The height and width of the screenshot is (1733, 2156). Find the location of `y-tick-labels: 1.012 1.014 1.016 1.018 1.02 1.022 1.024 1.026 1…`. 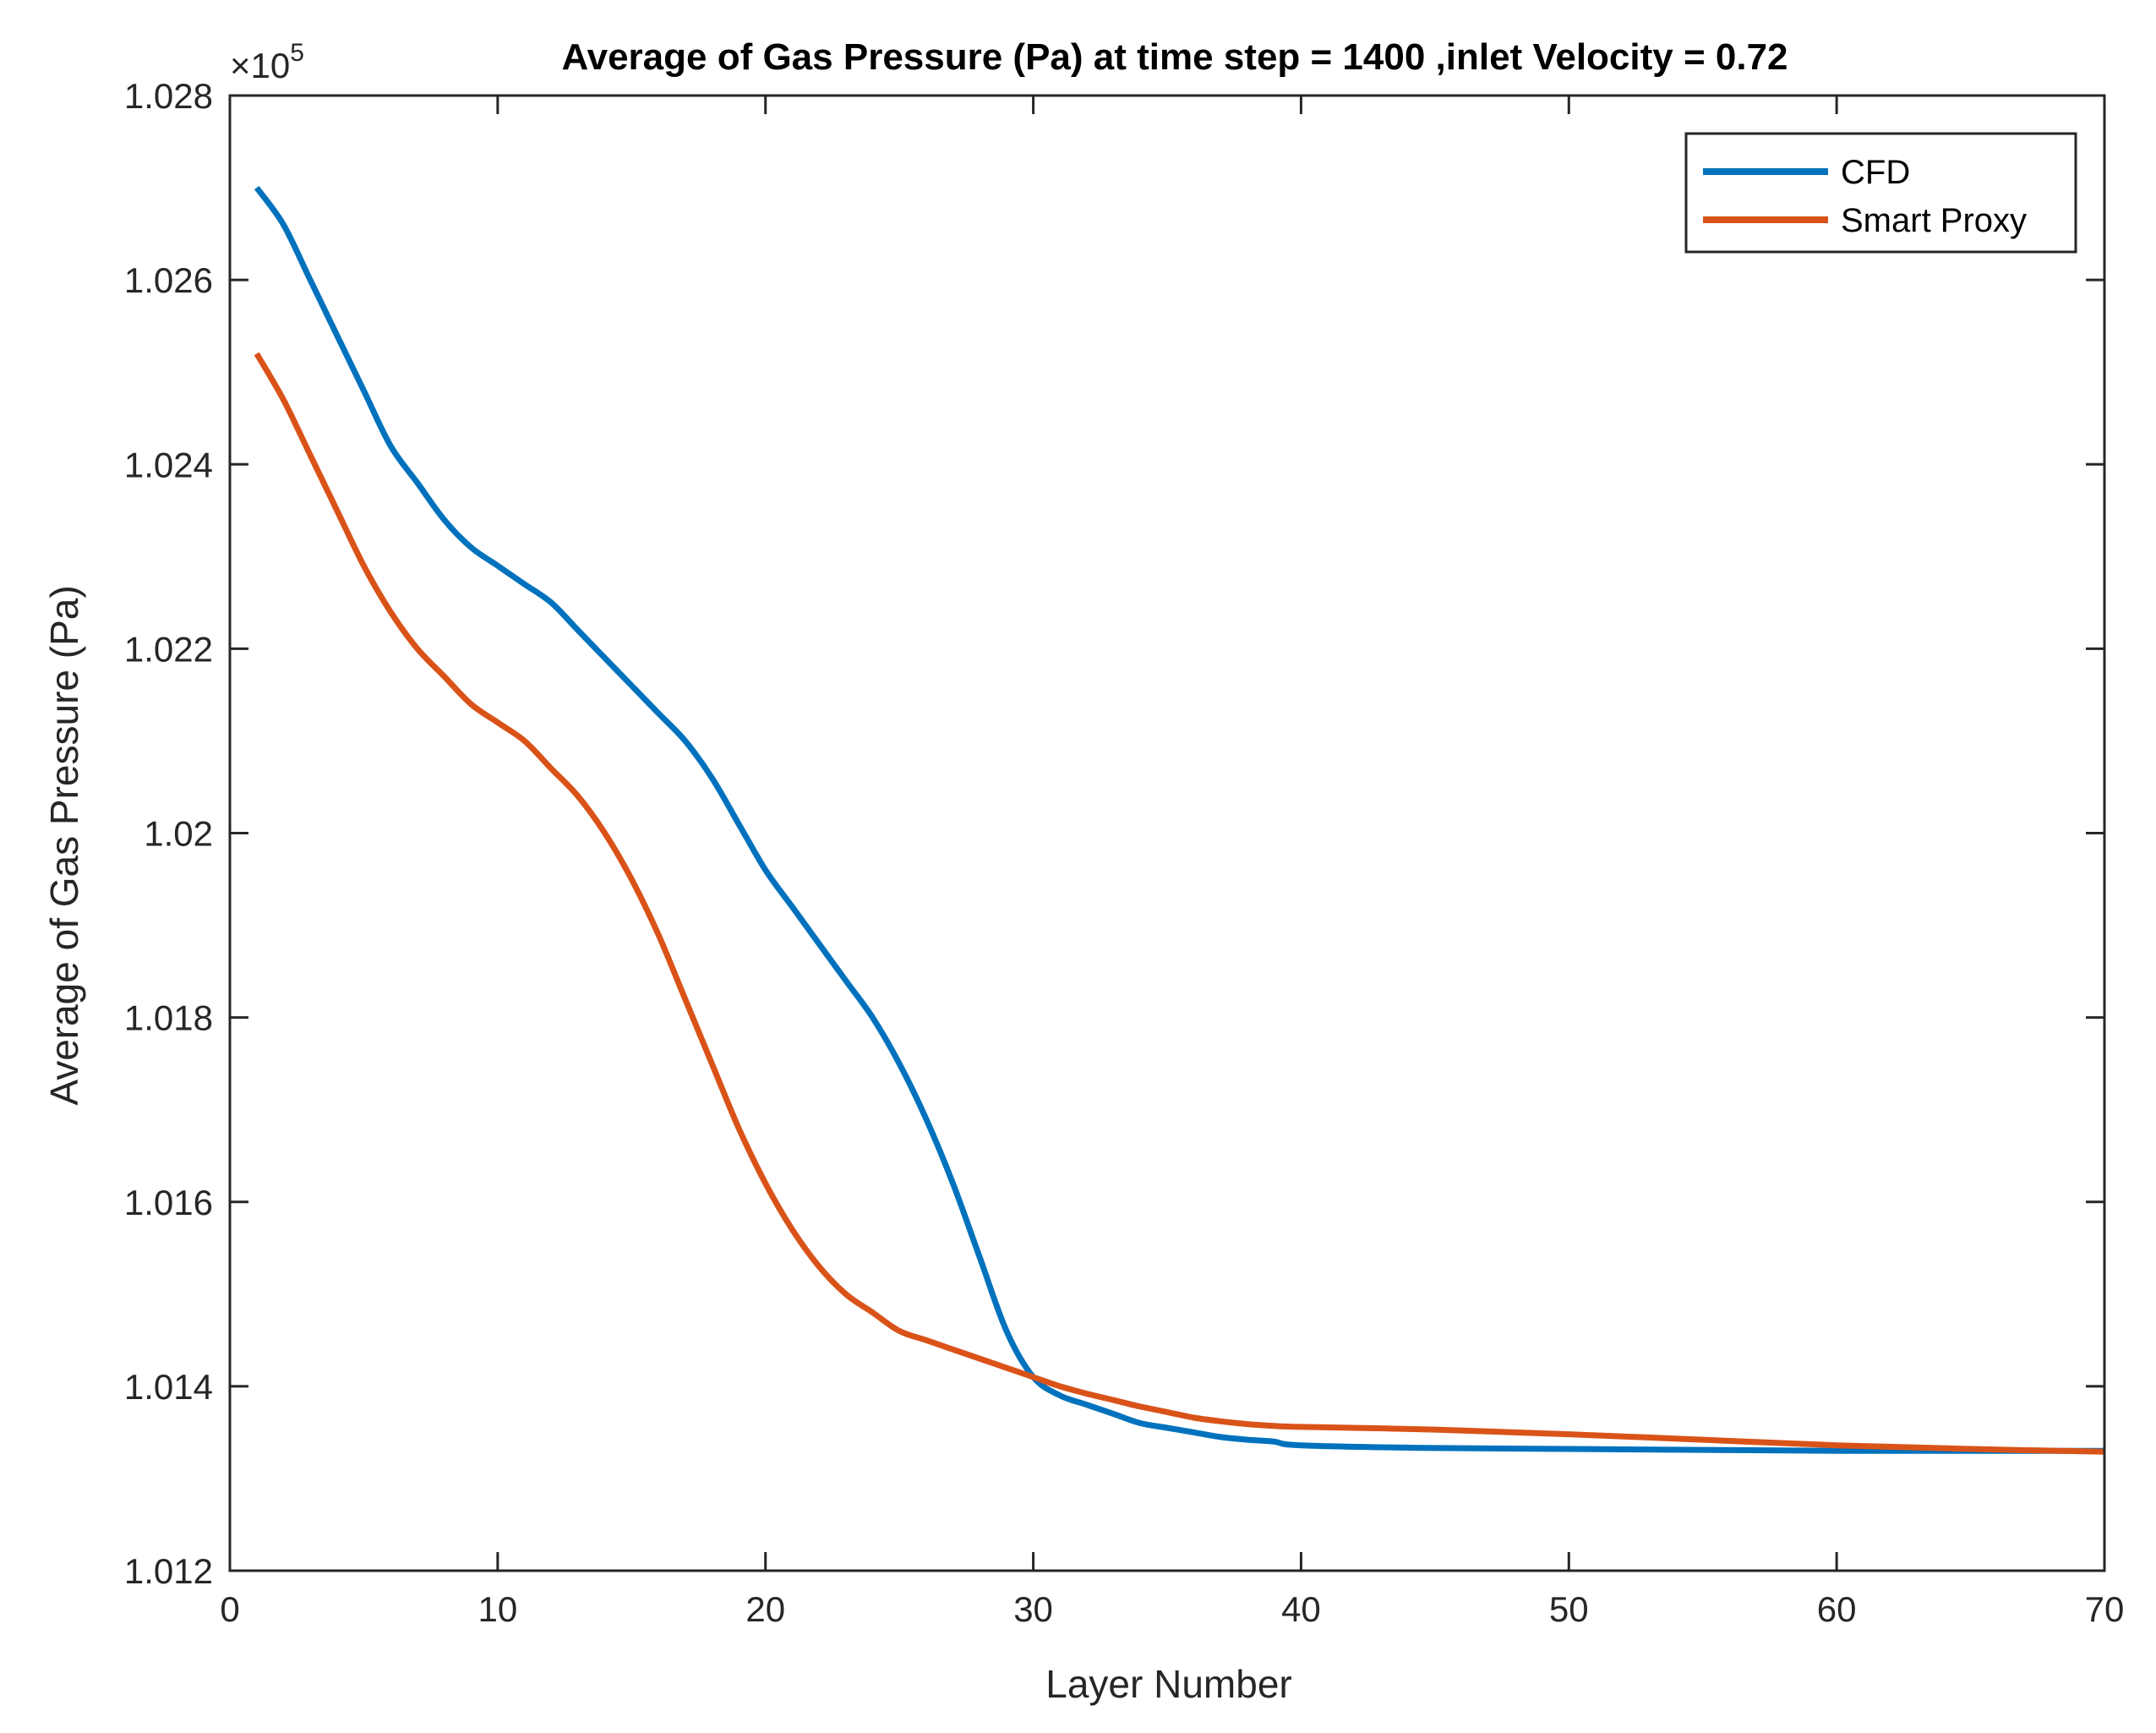

y-tick-labels: 1.012 1.014 1.016 1.018 1.02 1.022 1.024 1.026 1… is located at coordinates (168, 833).